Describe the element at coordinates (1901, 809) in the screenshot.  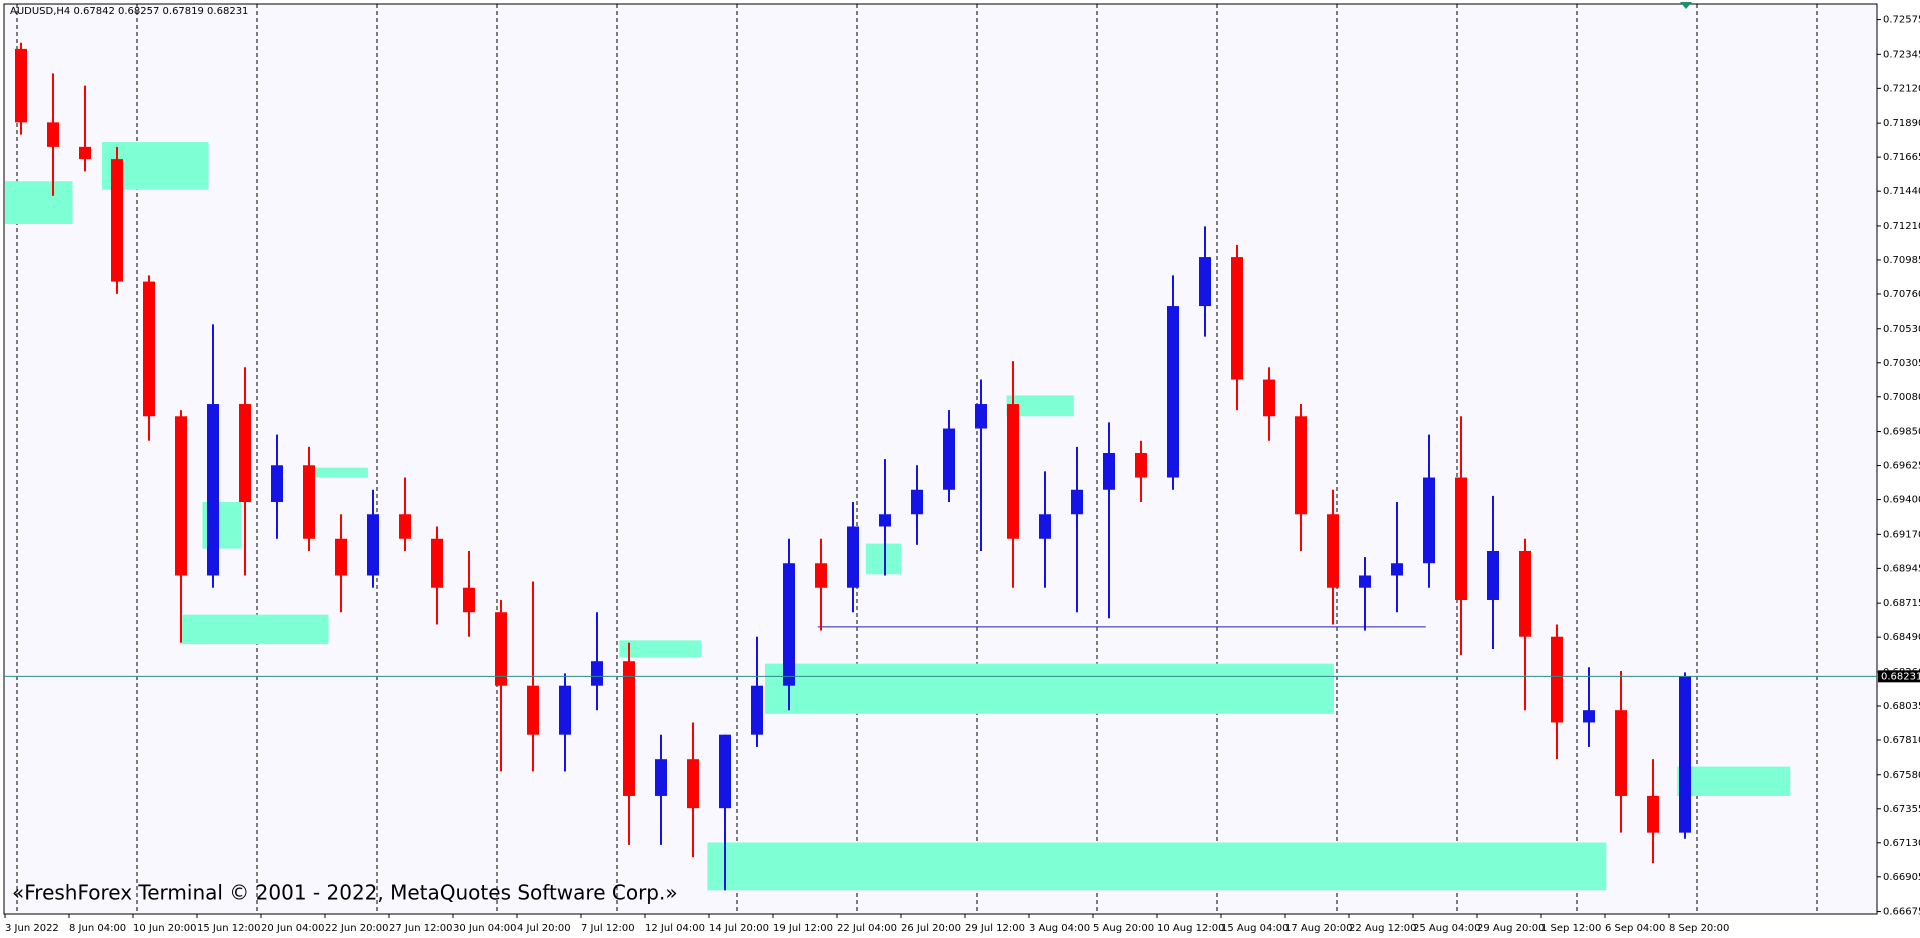
I see `y-tick-label: 0.67355` at that location.